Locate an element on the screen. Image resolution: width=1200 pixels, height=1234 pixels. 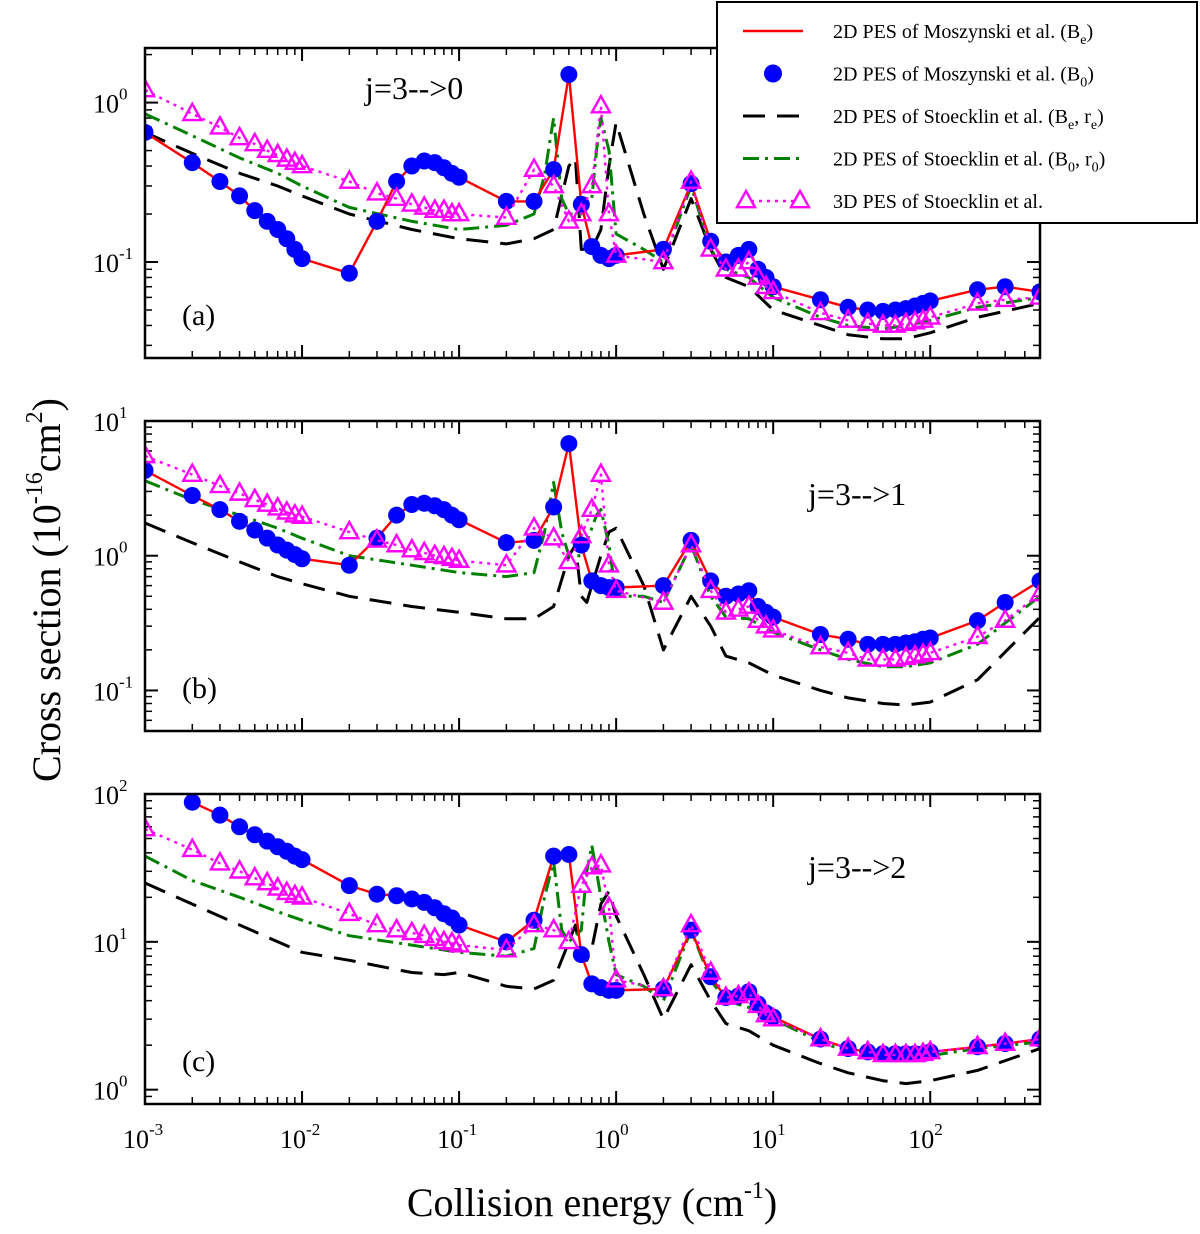
panel-label: (b) is located at coordinates (199, 688).